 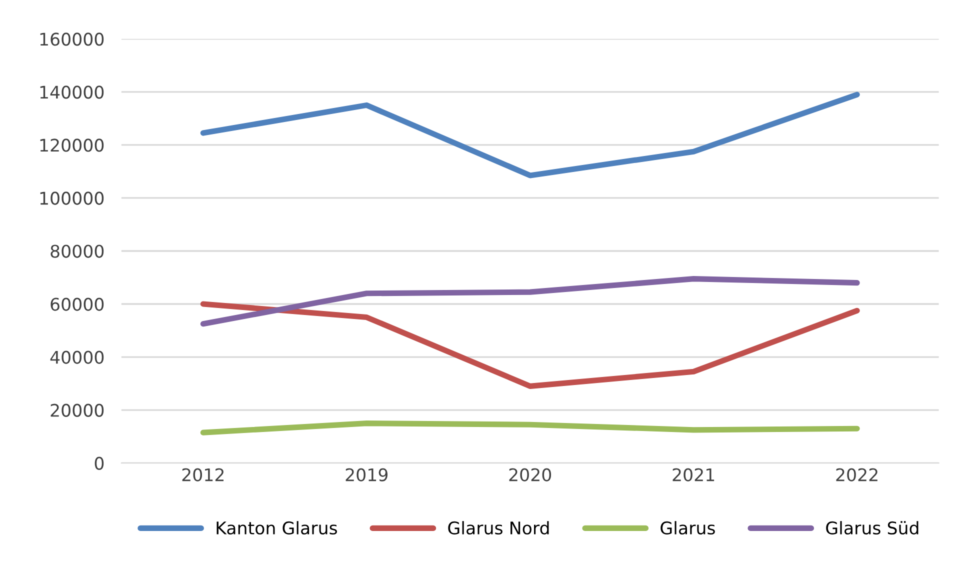 What do you see at coordinates (498, 528) in the screenshot?
I see `legend-label: Glarus Nord` at bounding box center [498, 528].